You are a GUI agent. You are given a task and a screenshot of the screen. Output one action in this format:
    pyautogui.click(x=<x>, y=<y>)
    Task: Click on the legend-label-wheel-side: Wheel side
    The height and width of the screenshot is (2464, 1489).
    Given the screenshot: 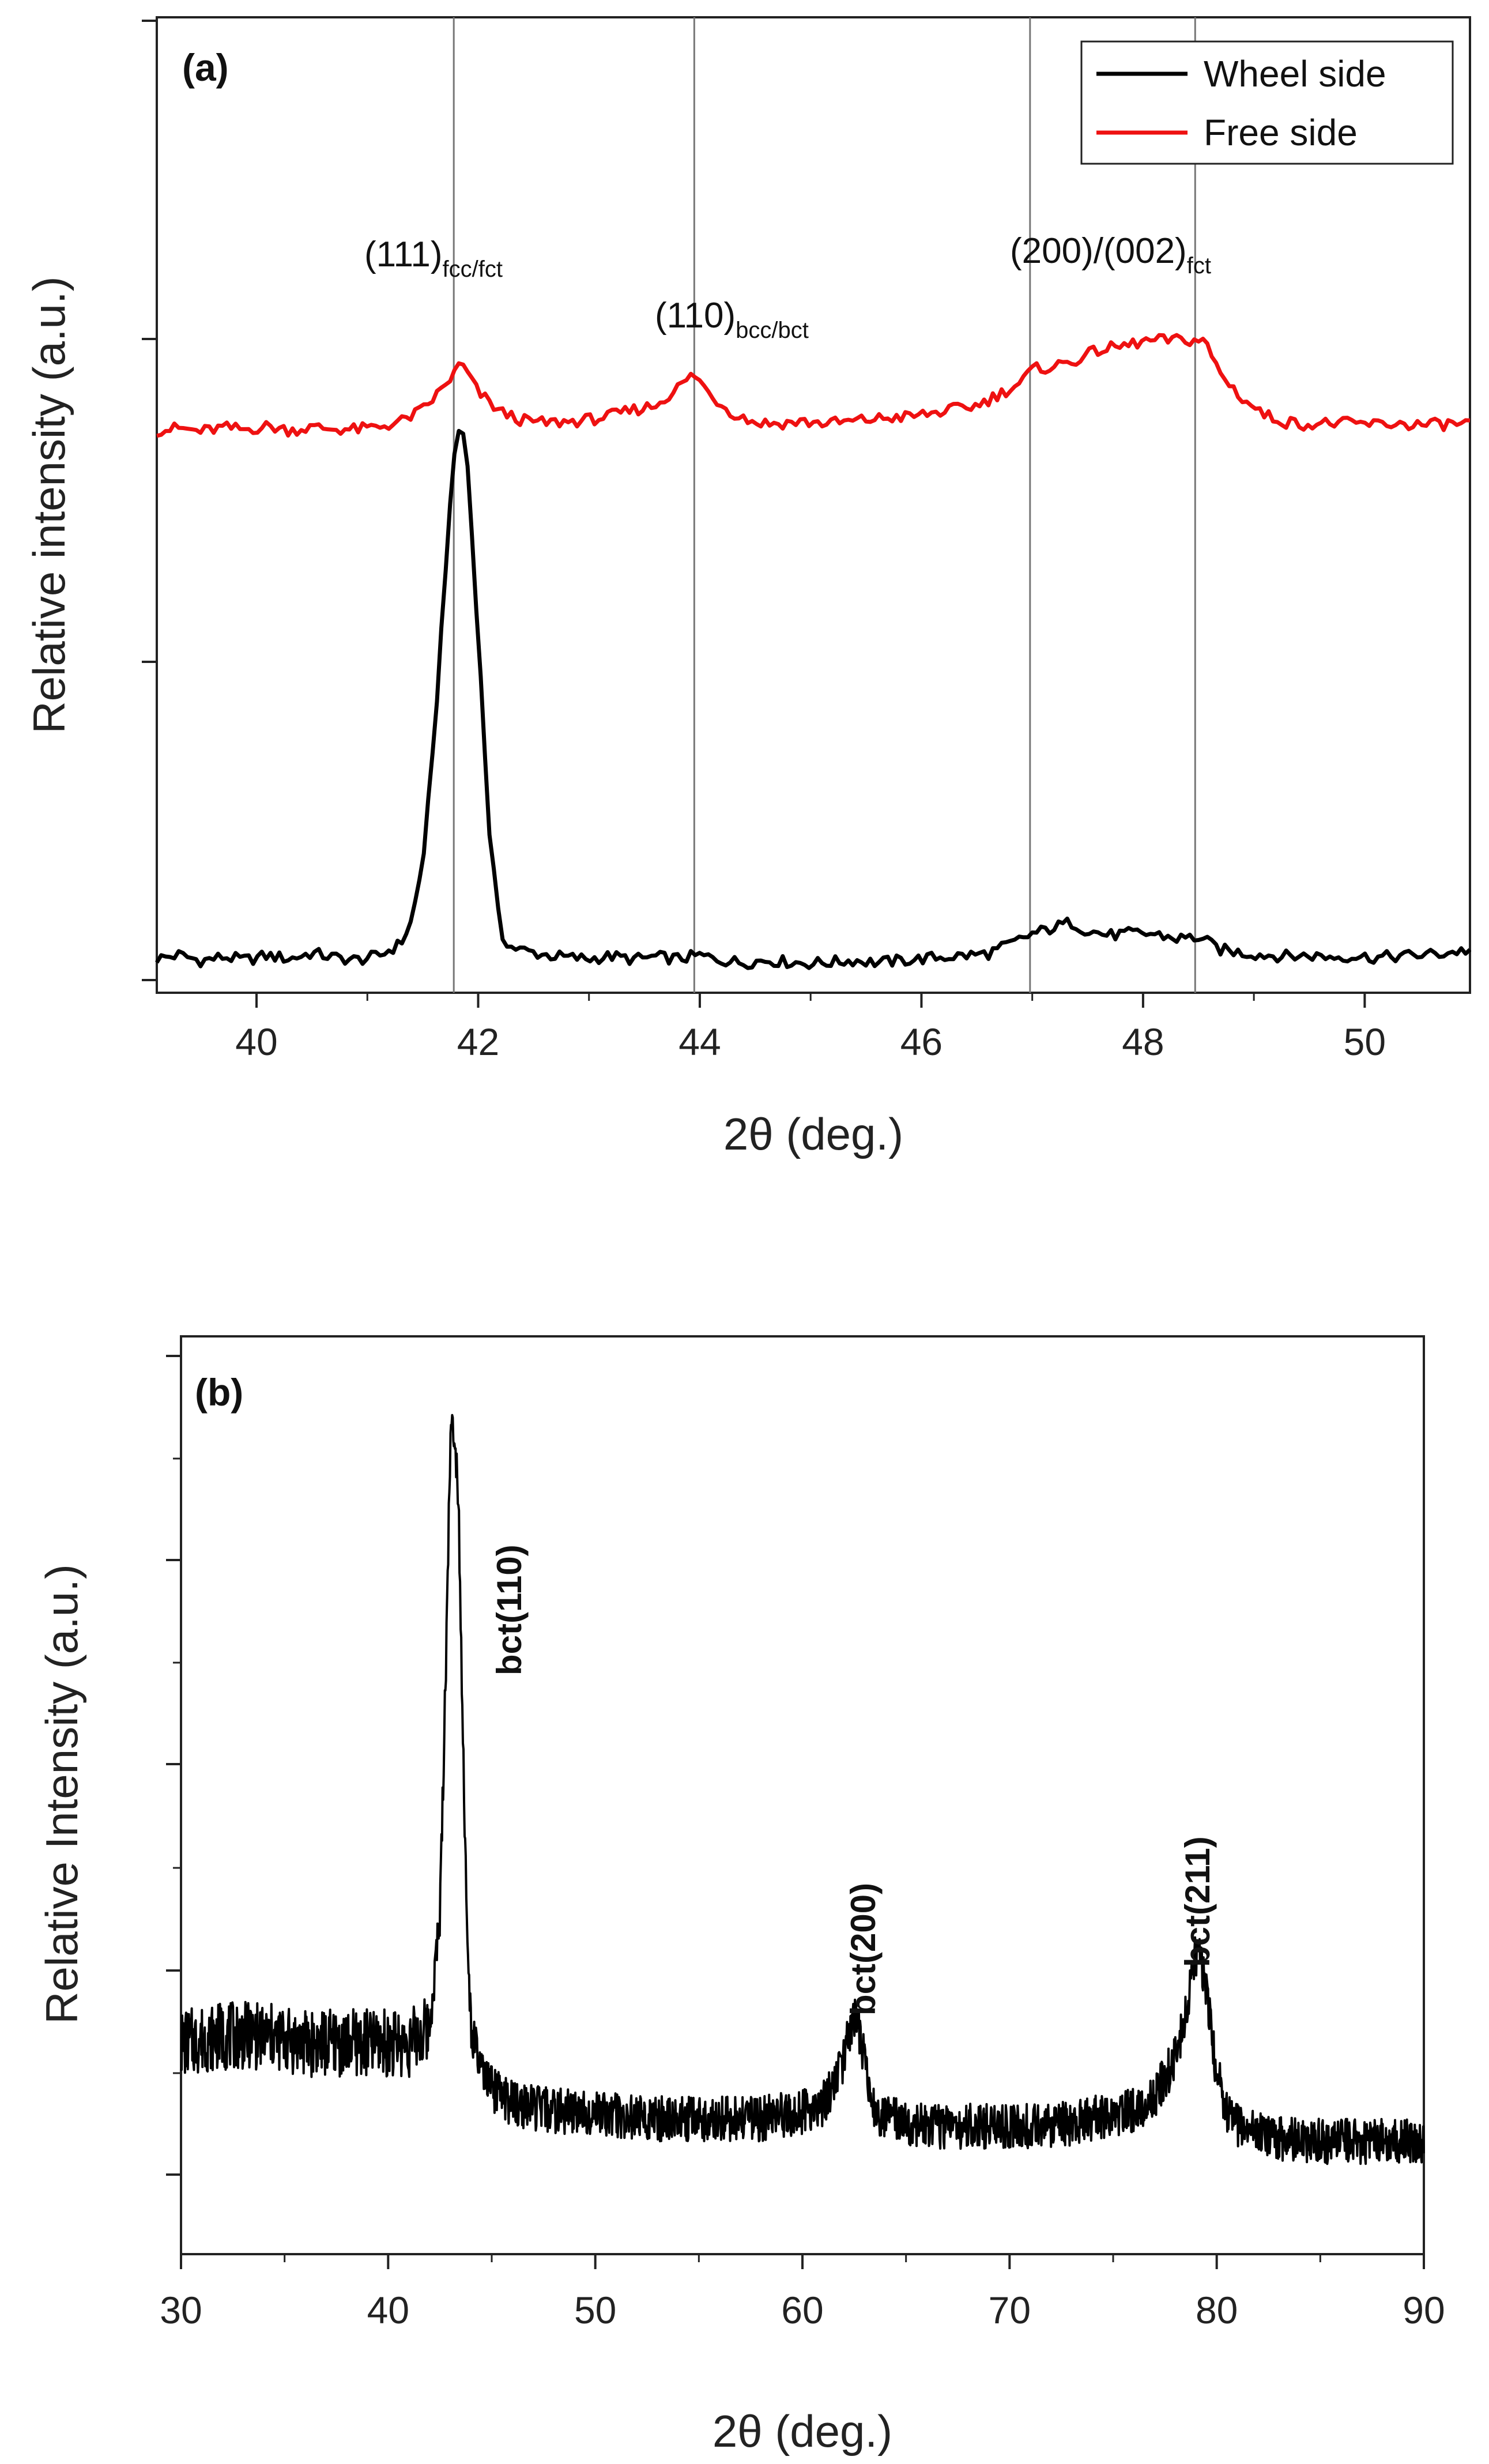 What is the action you would take?
    pyautogui.click(x=1295, y=74)
    